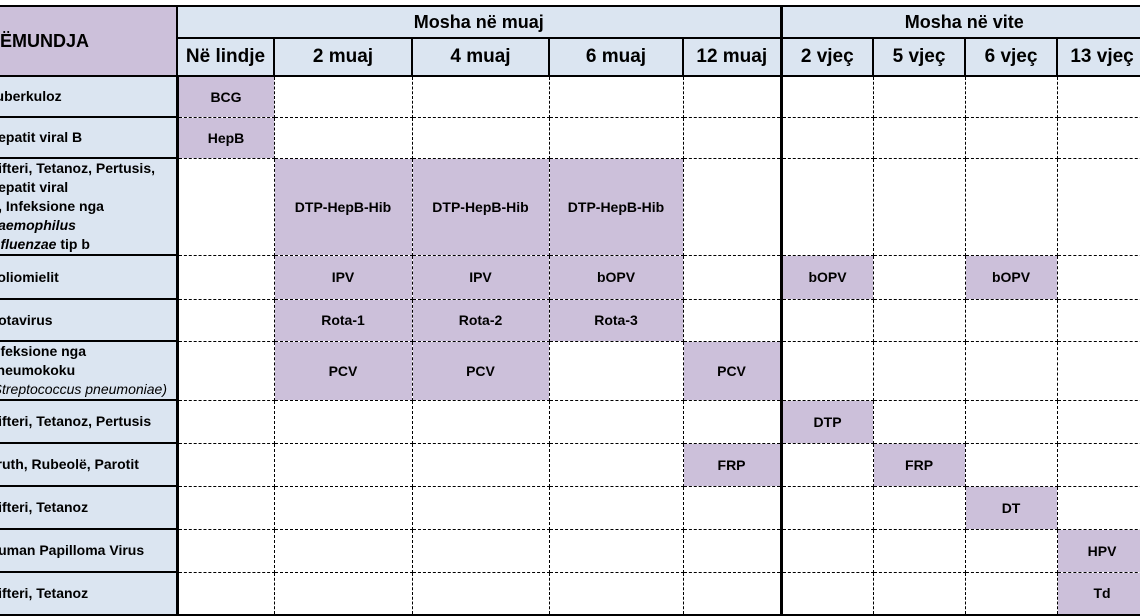 The image size is (1140, 616). Describe the element at coordinates (616, 277) in the screenshot. I see `vaccine-cell: bOPV` at that location.